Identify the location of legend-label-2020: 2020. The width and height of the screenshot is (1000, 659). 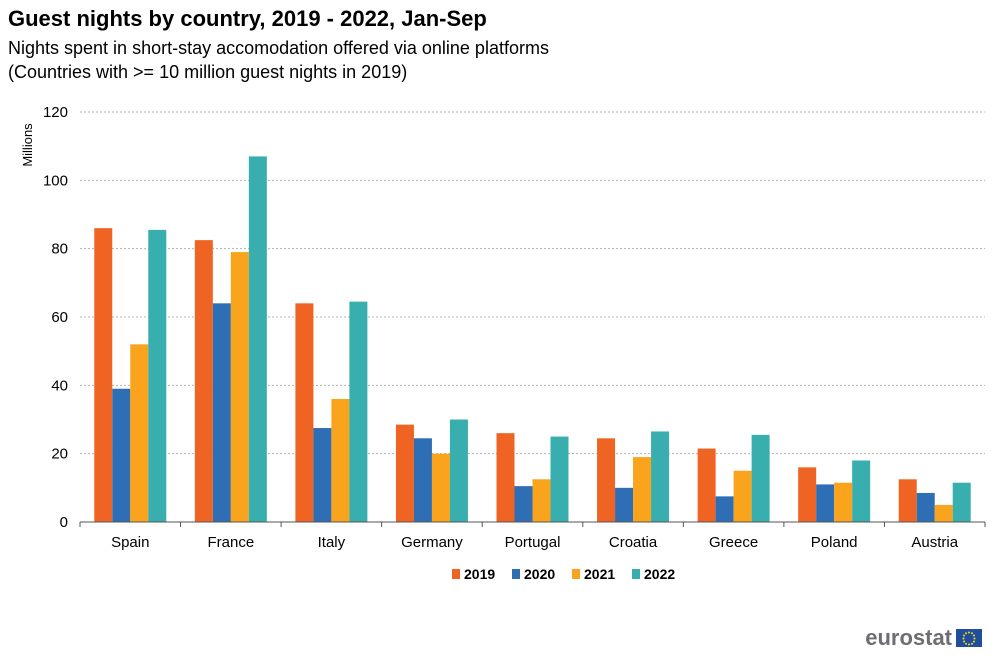
(539, 574).